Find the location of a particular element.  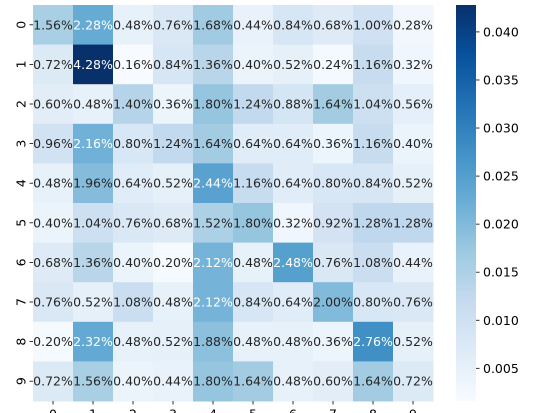

colorbar is located at coordinates (466, 203).